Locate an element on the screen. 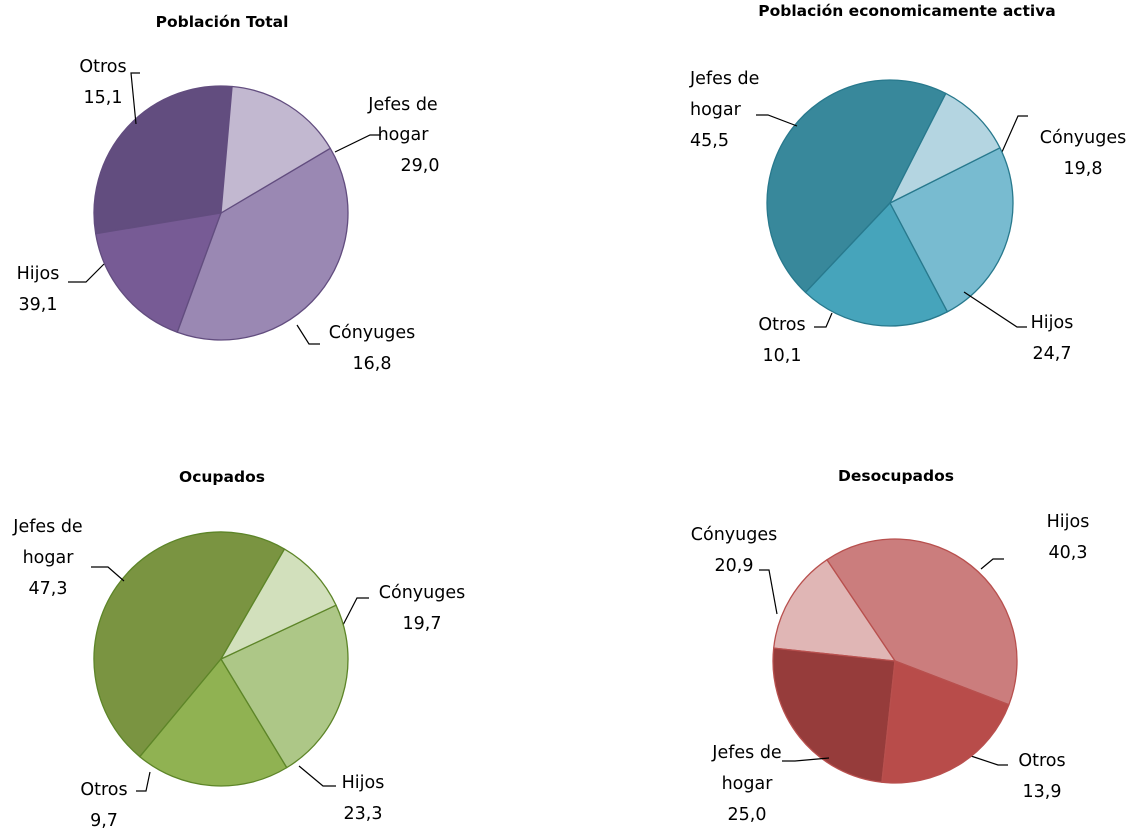 The height and width of the screenshot is (834, 1136). chart-title: Población economicamente activa is located at coordinates (907, 11).